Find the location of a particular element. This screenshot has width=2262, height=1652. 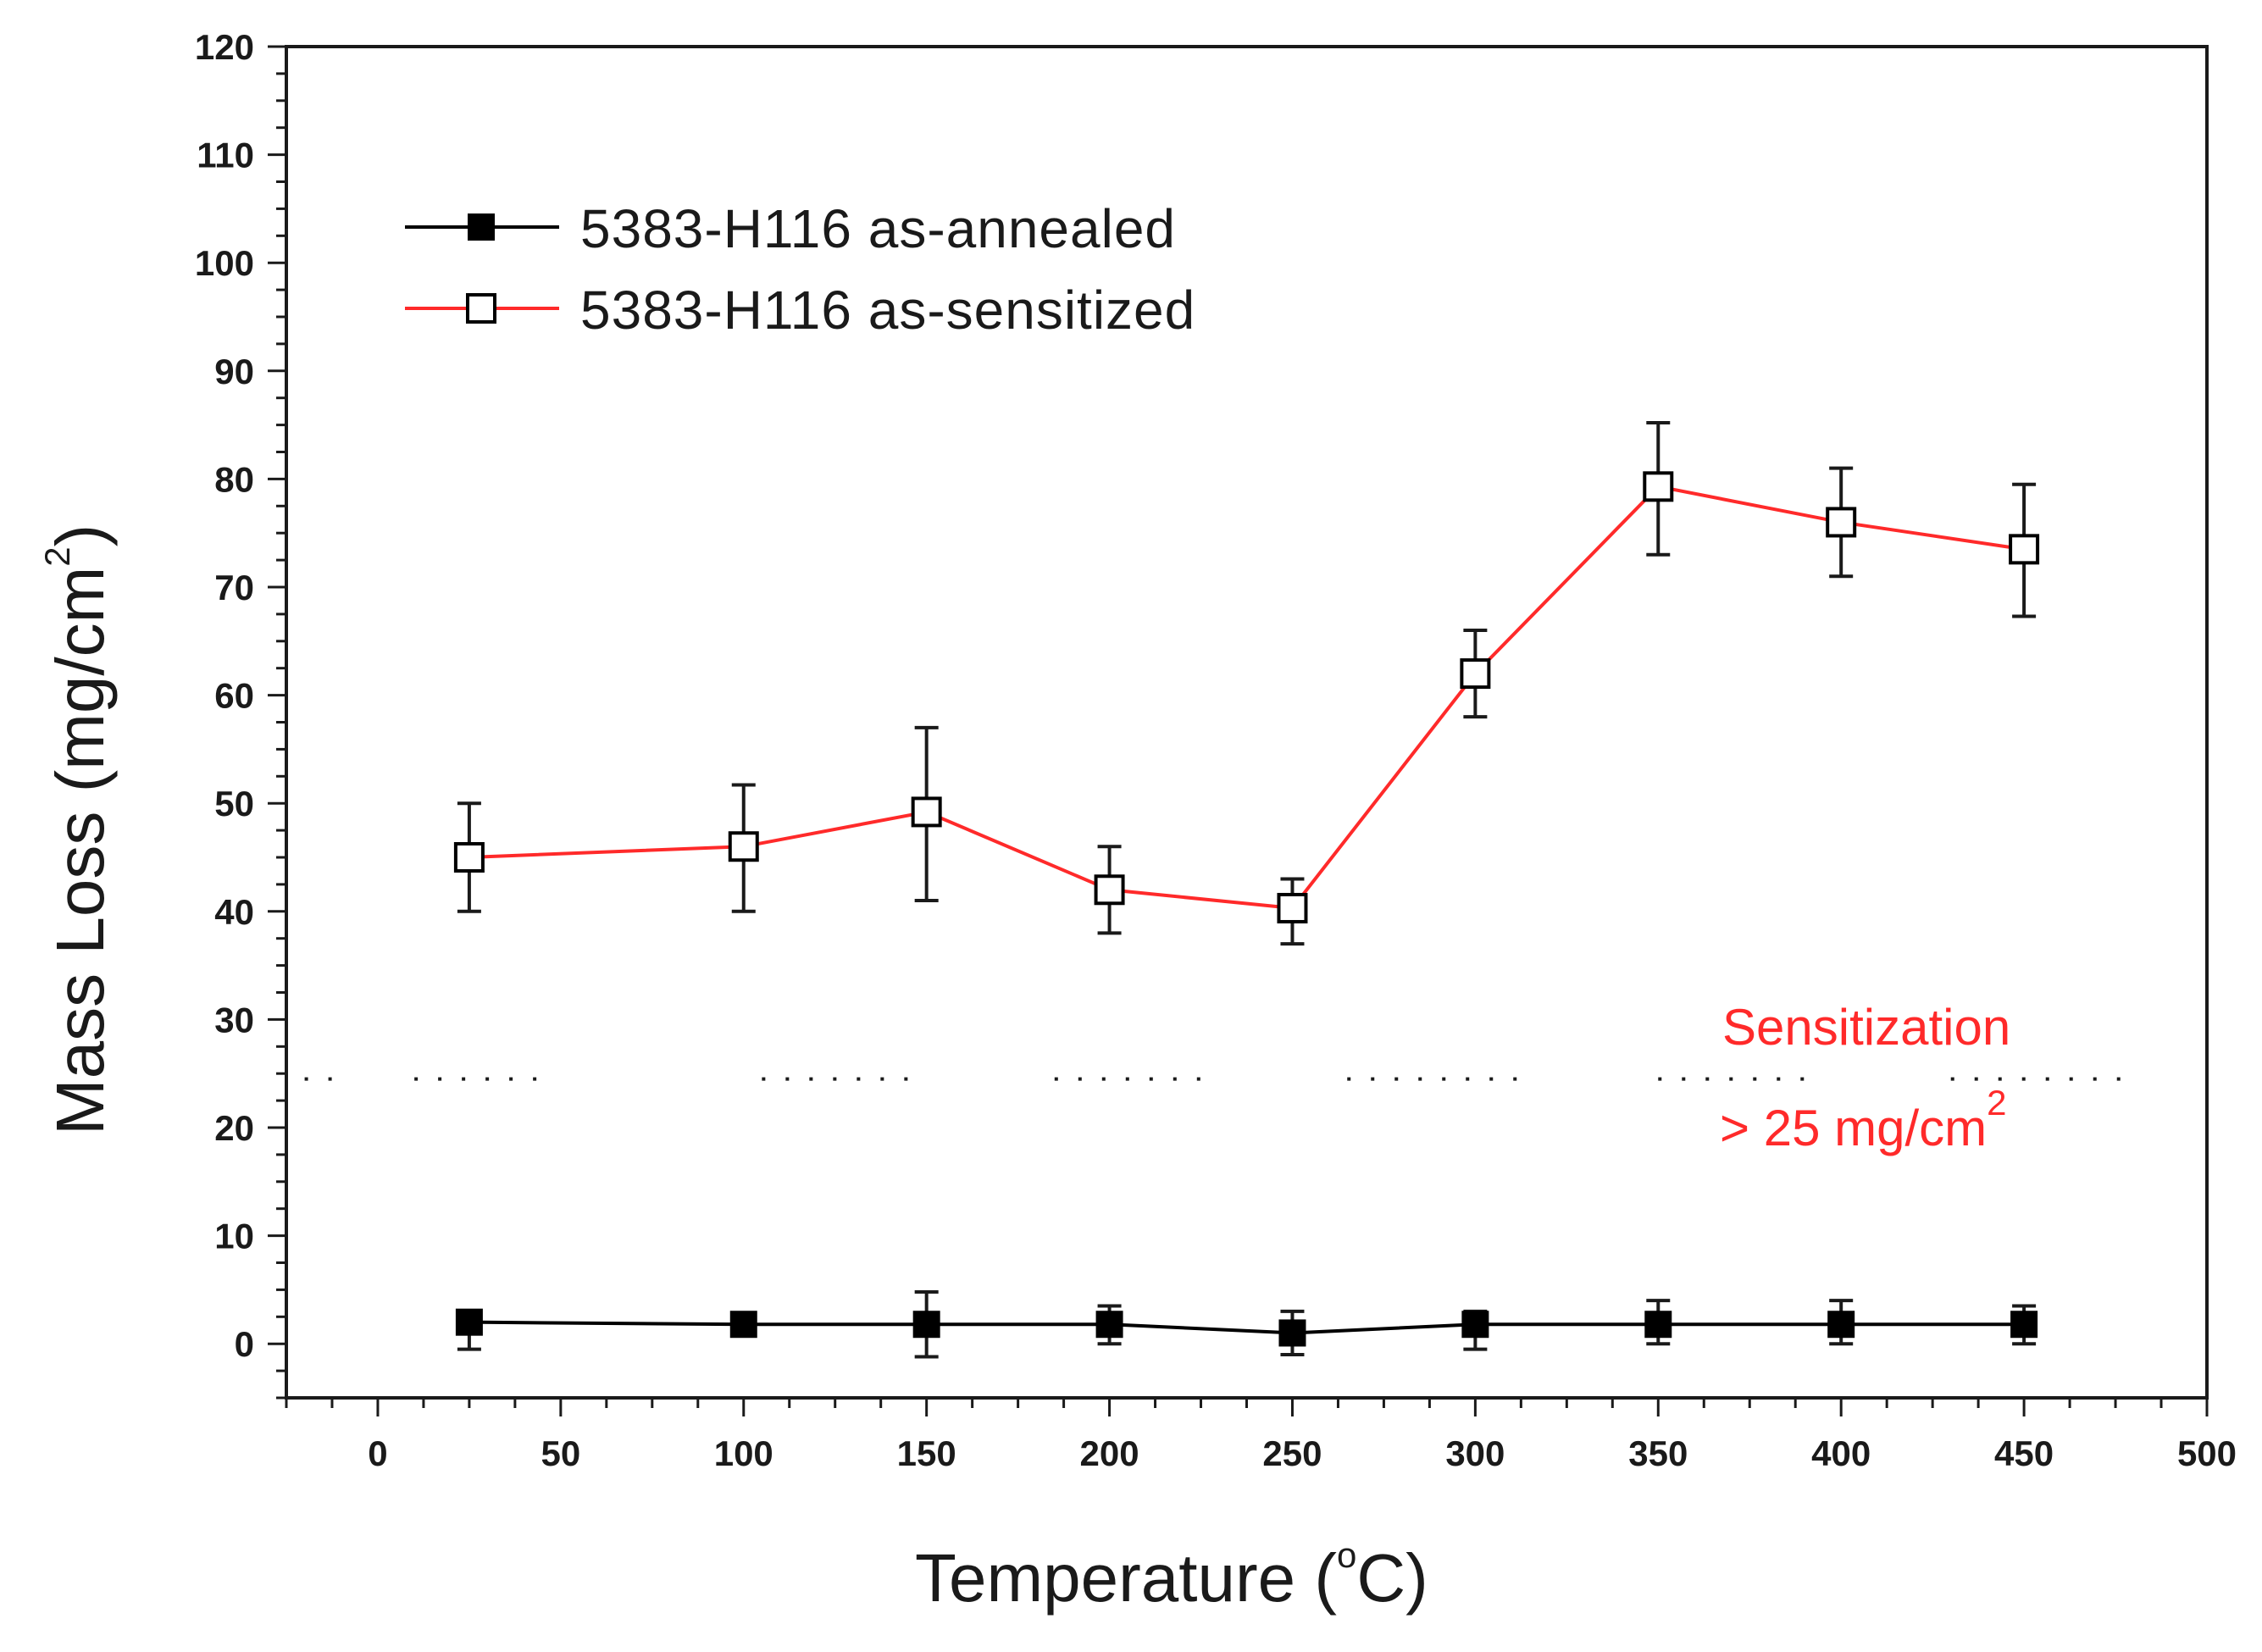

x-tick-label: 400 is located at coordinates (1841, 1453).